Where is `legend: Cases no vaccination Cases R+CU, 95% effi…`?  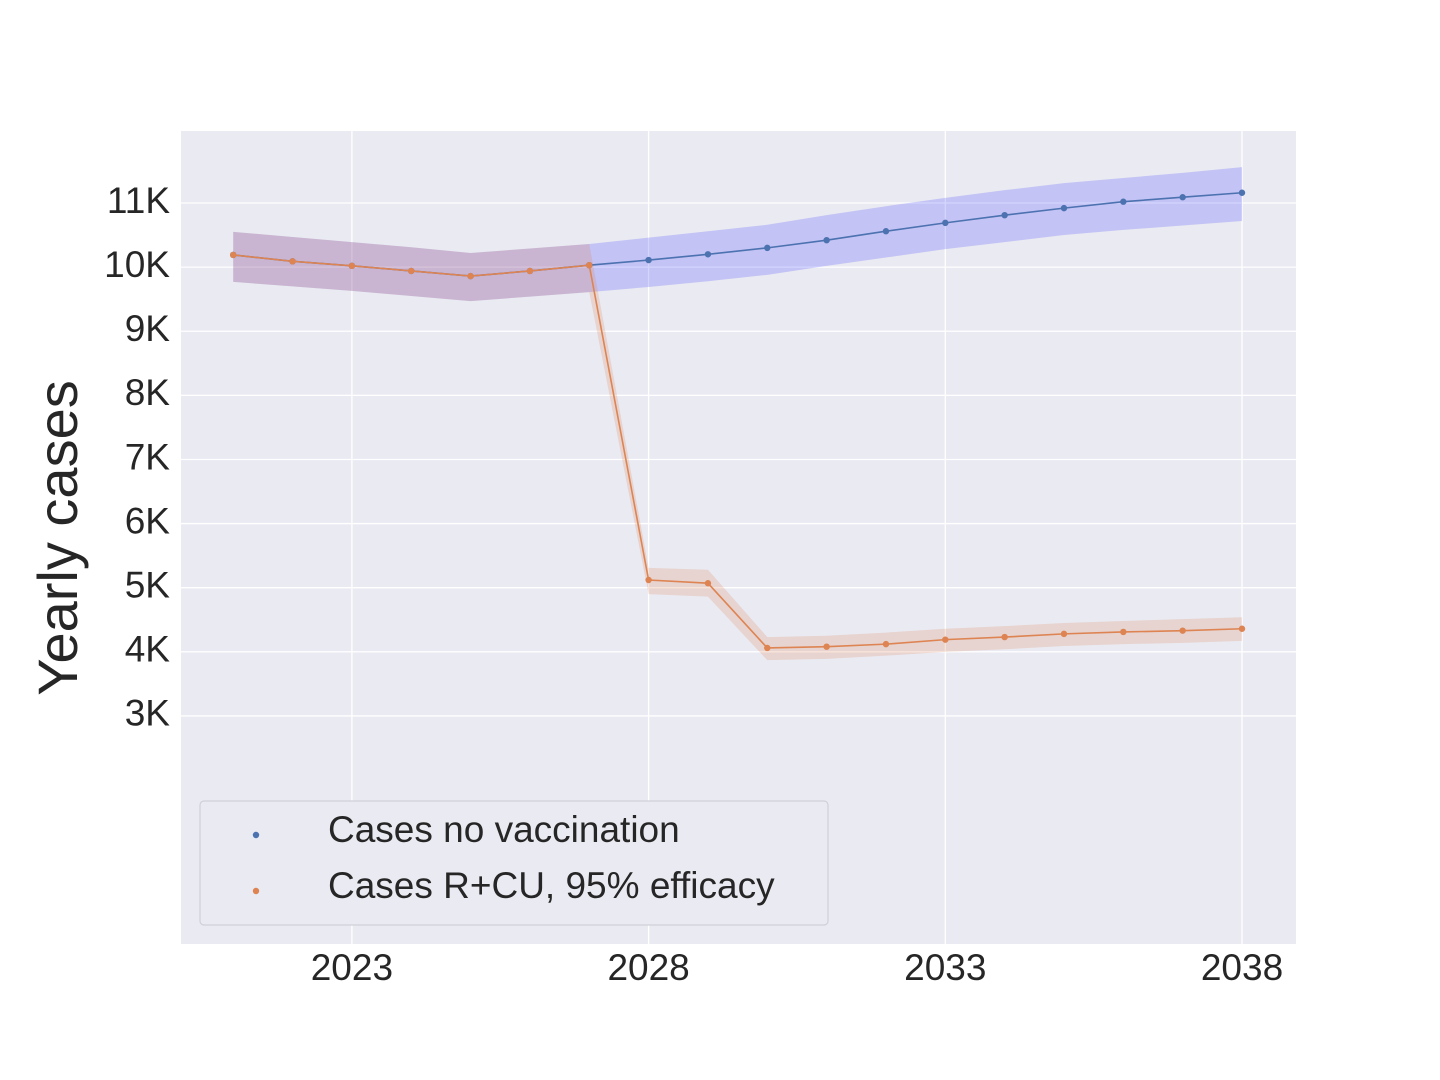 legend: Cases no vaccination Cases R+CU, 95% effi… is located at coordinates (514, 863).